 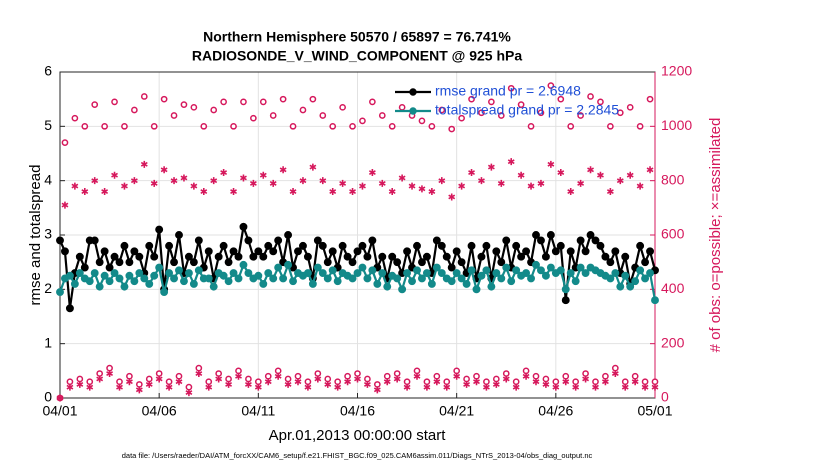 I want to click on series-group, so click(x=357, y=282).